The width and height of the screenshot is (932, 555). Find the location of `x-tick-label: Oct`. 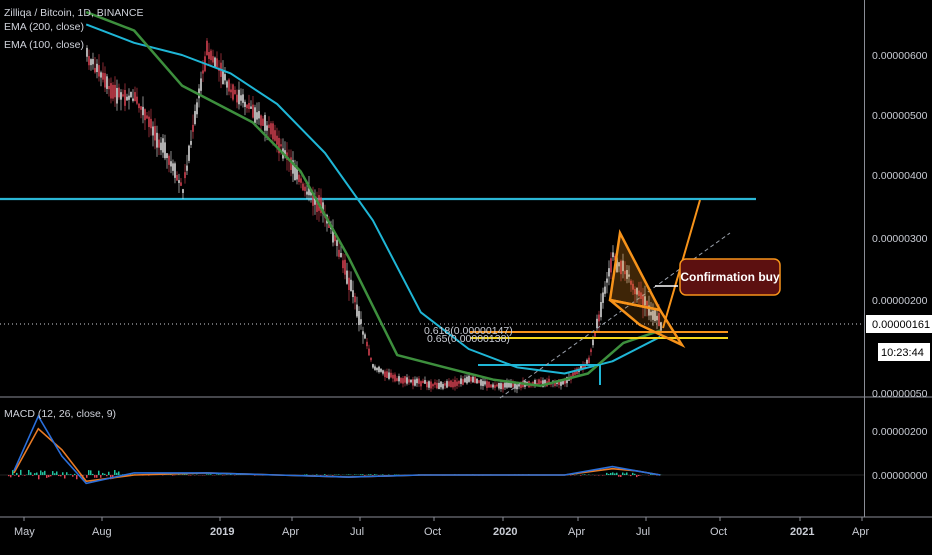

x-tick-label: Oct is located at coordinates (432, 532).